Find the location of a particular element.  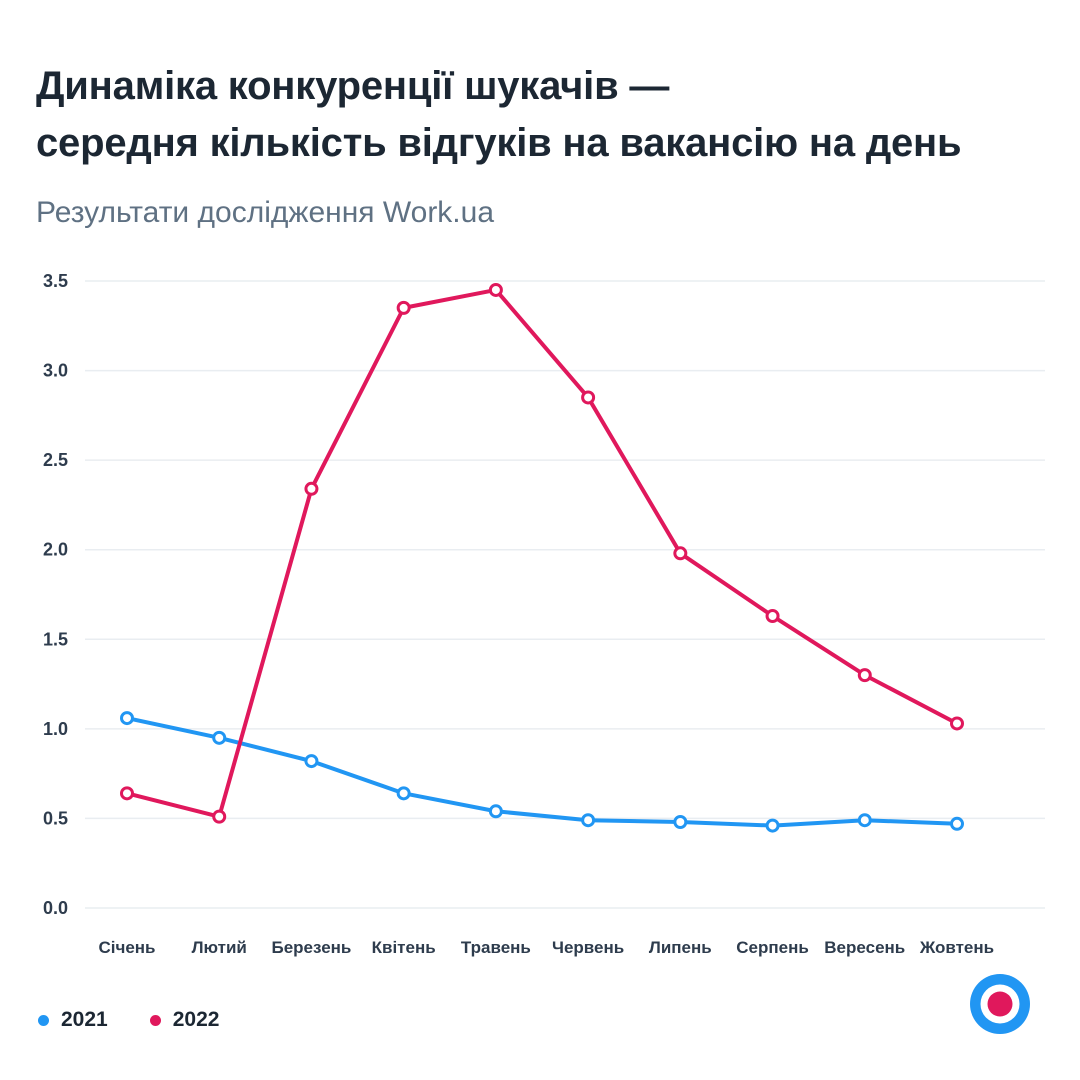

legend-label-2021: 2021 is located at coordinates (84, 1019).